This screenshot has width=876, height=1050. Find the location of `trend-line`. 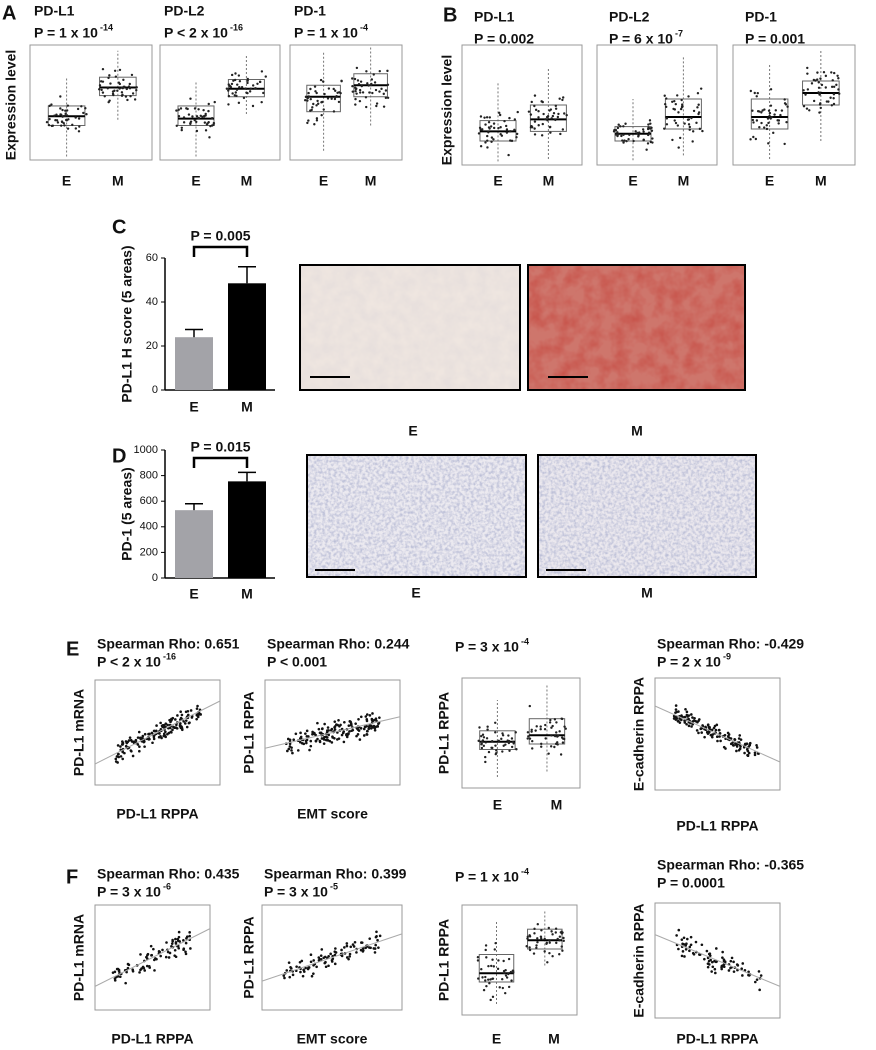

trend-line is located at coordinates (157, 732).